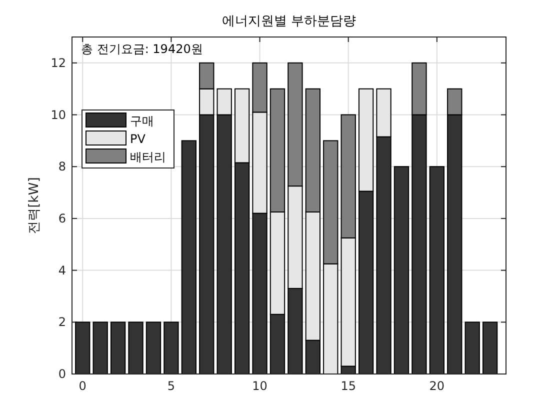  I want to click on legend-label: 구매, so click(142, 121).